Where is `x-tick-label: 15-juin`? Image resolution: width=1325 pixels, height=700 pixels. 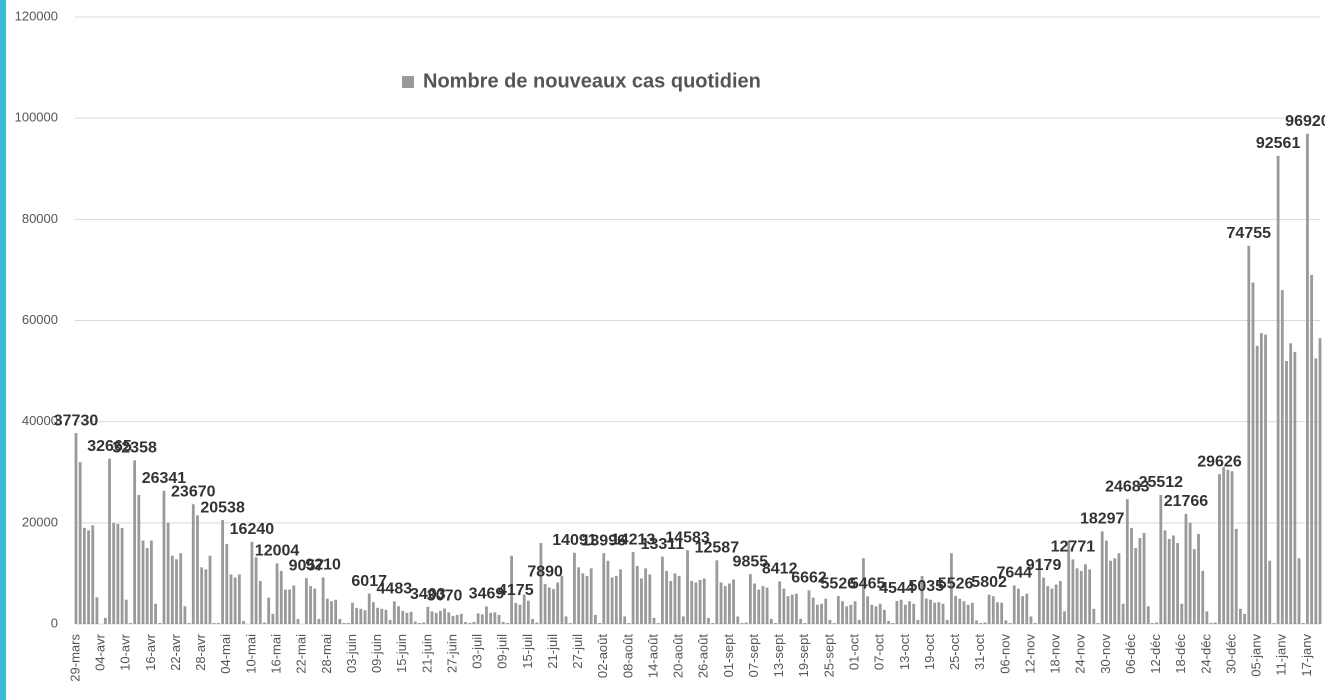
x-tick-label: 15-juin is located at coordinates (401, 653).